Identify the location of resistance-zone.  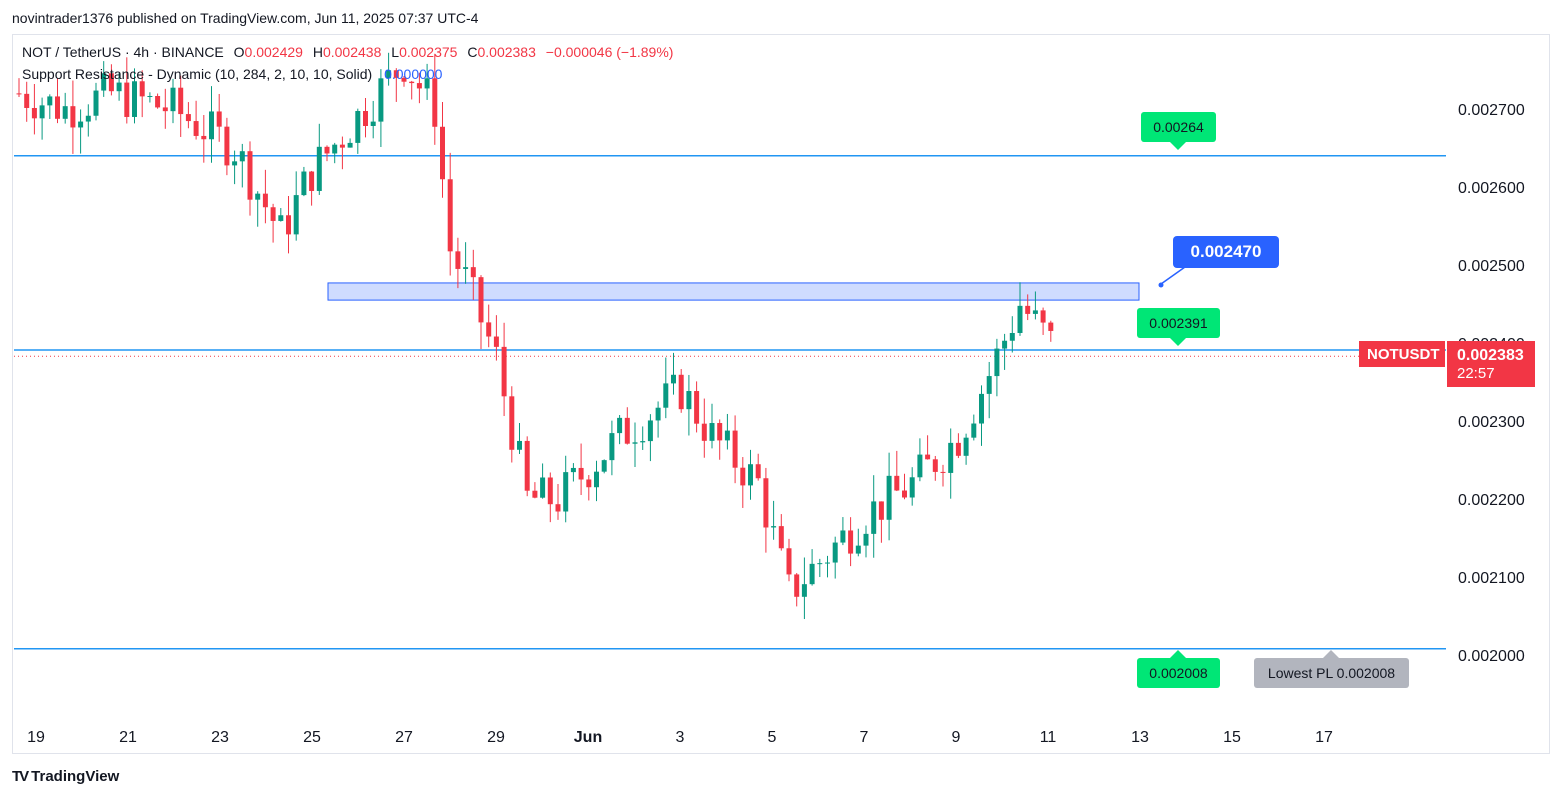
(733, 291).